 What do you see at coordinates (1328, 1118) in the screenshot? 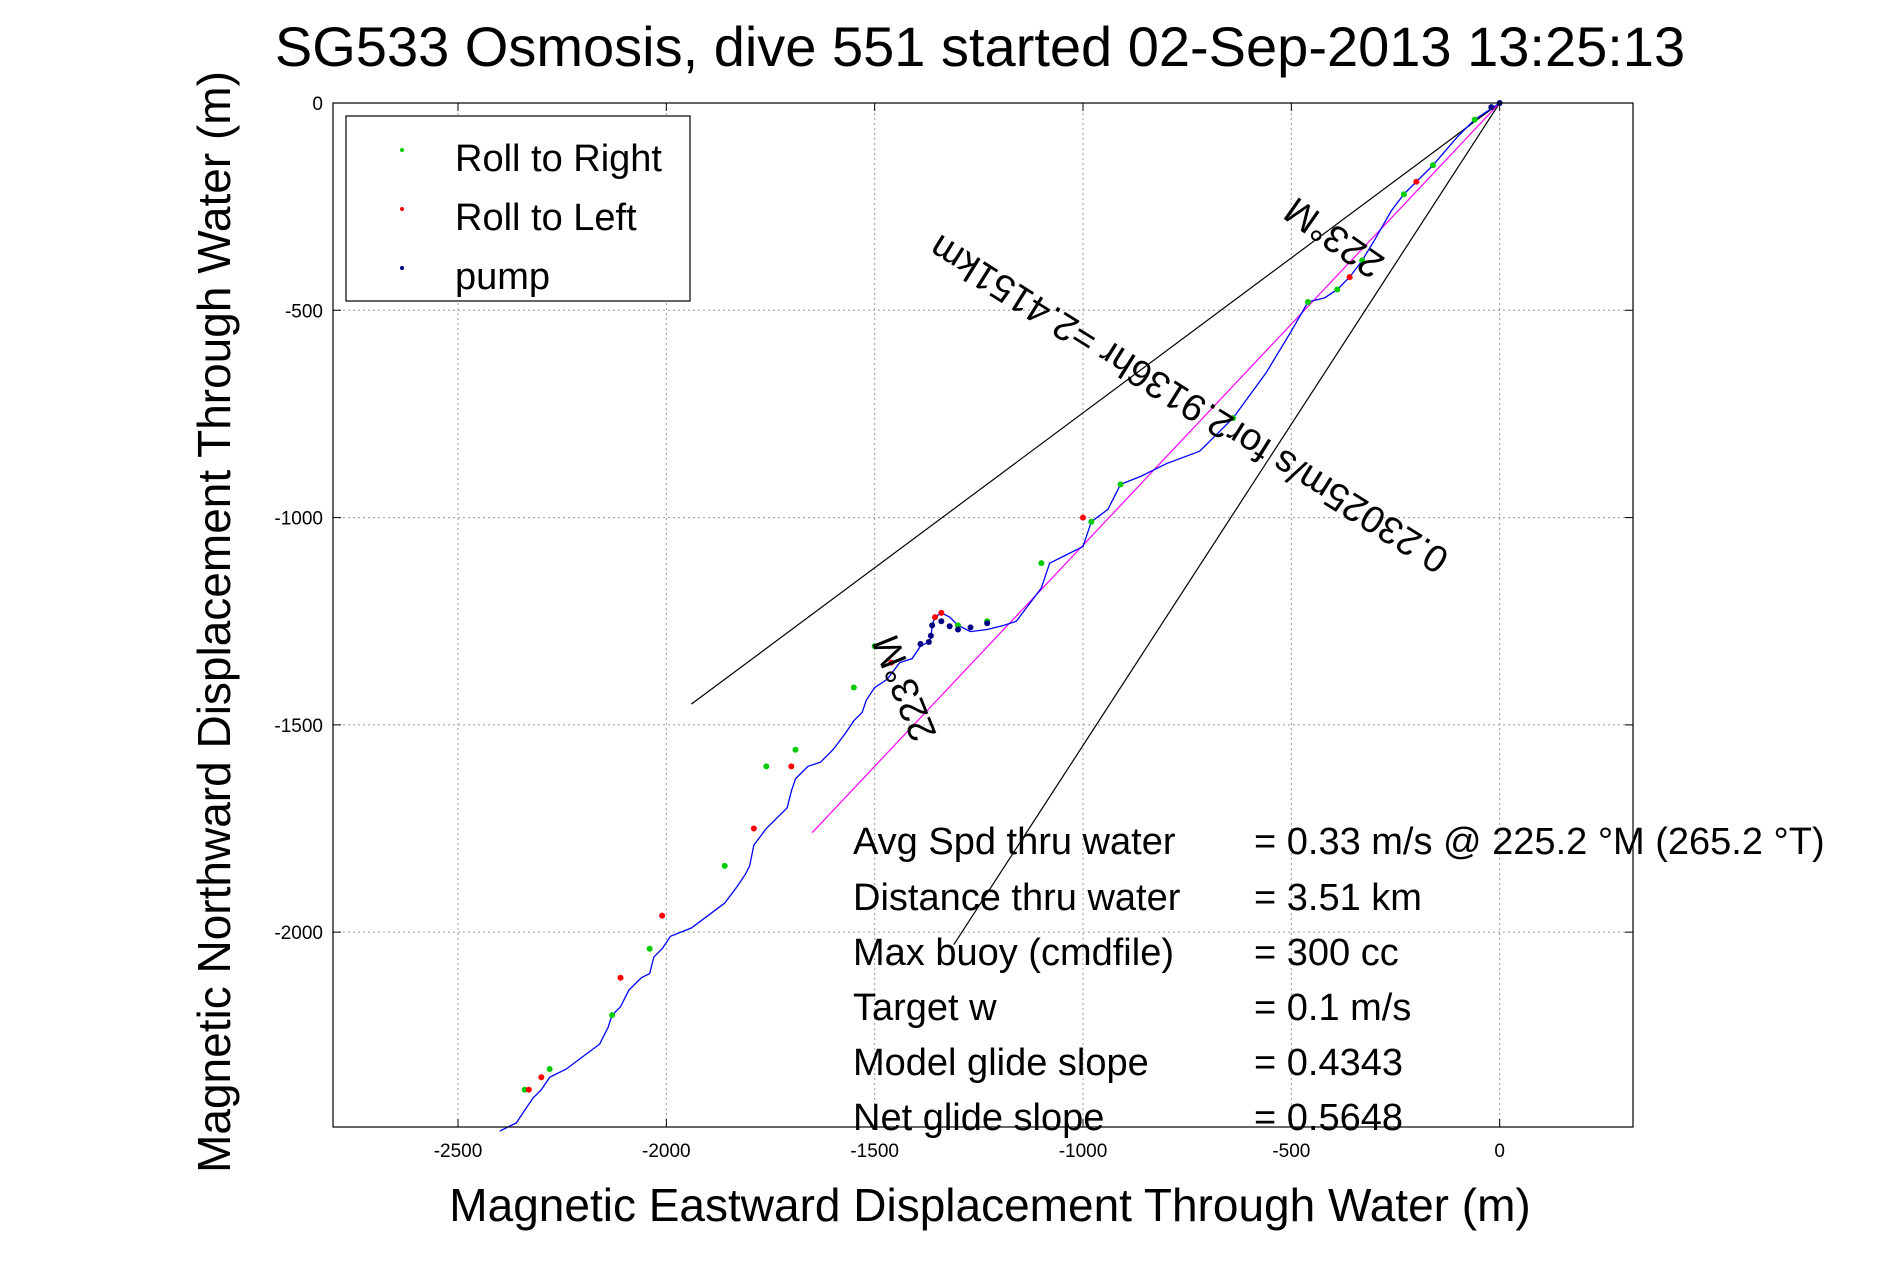
I see `stat-value-net-glide: = 0.5648` at bounding box center [1328, 1118].